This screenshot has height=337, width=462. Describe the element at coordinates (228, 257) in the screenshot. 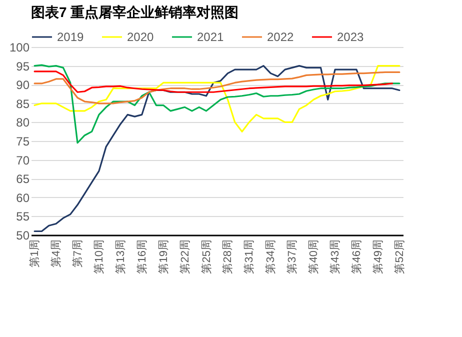

I see `x-tick-label: 第28周` at that location.